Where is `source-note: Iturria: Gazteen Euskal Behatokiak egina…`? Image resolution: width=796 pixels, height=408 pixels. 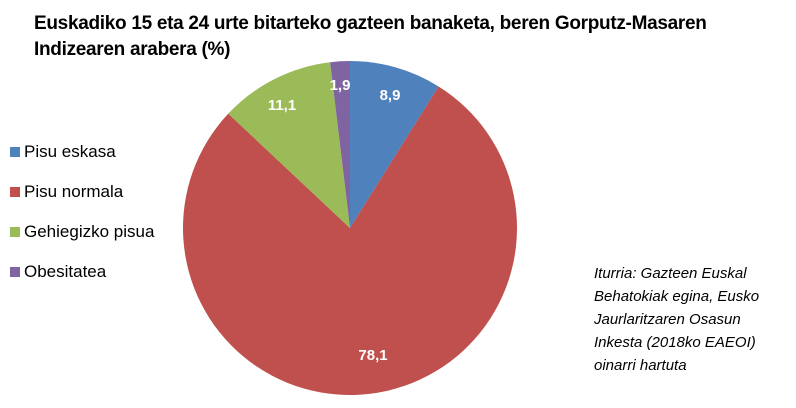
source-note: Iturria: Gazteen Euskal Behatokiak egina… is located at coordinates (676, 319).